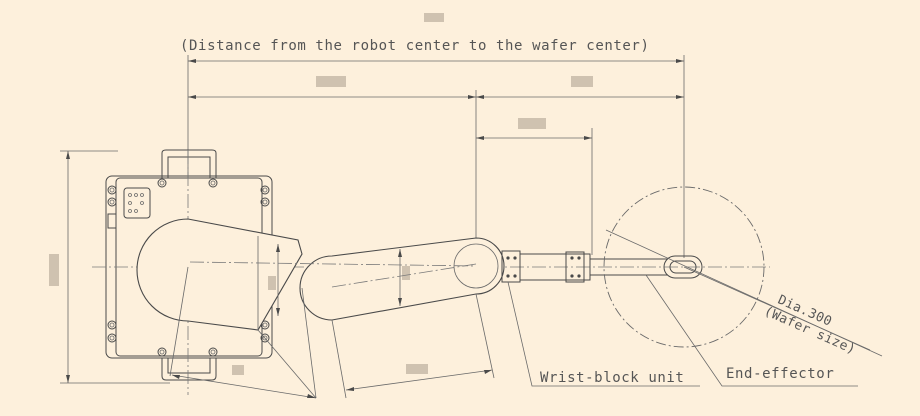  I want to click on wrist-block, so click(546, 266).